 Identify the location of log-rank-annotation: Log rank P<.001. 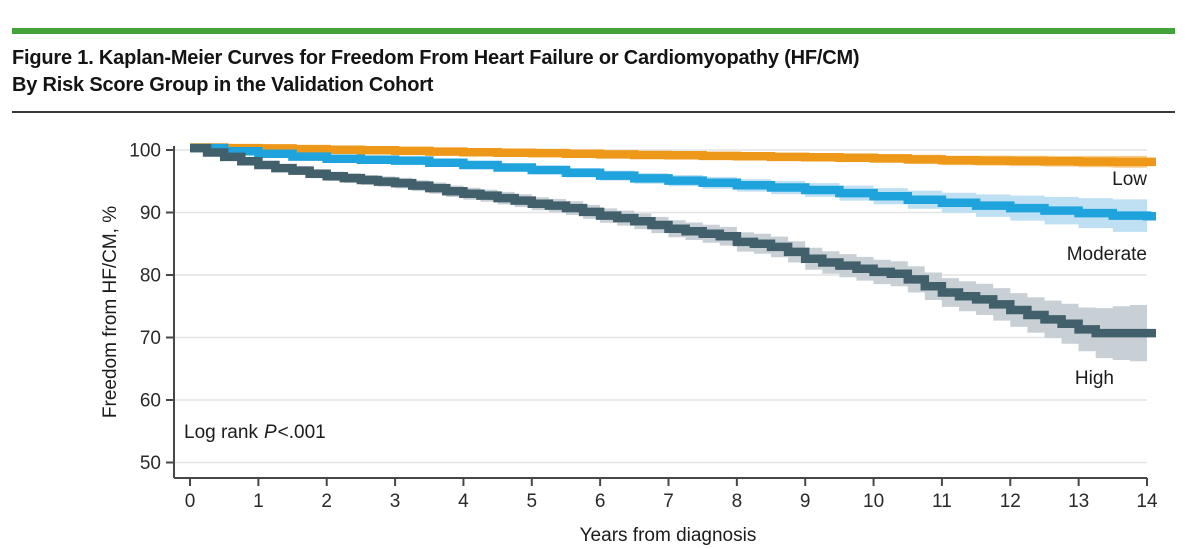
(255, 432).